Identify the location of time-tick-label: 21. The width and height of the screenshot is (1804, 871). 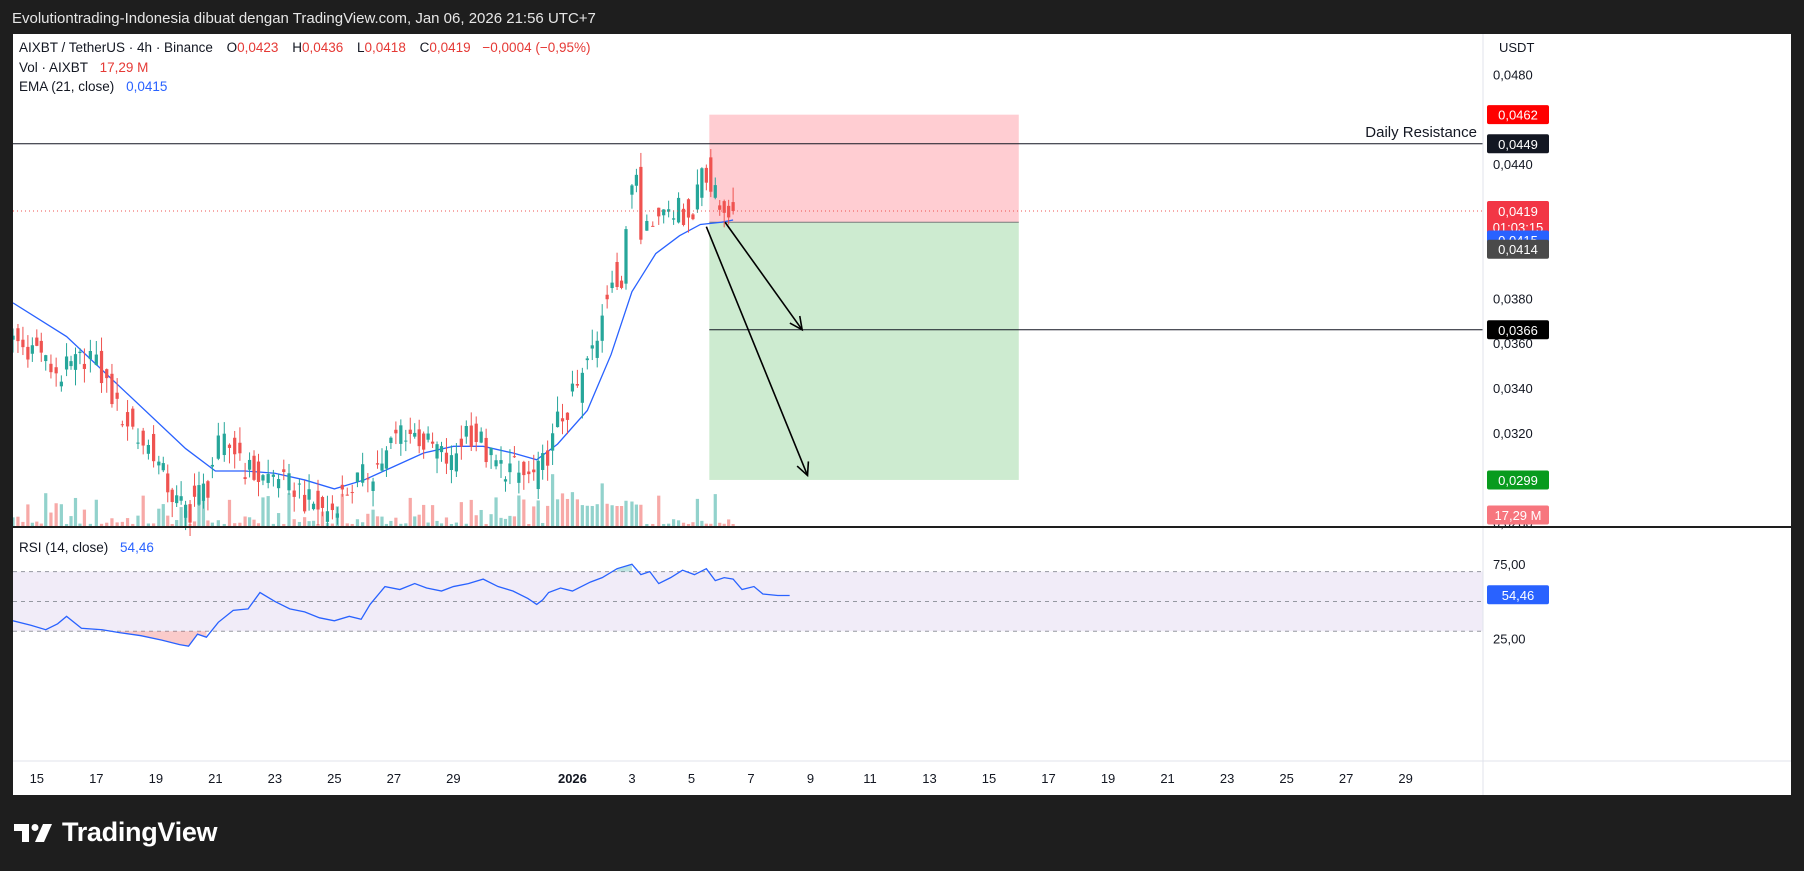
(1167, 778).